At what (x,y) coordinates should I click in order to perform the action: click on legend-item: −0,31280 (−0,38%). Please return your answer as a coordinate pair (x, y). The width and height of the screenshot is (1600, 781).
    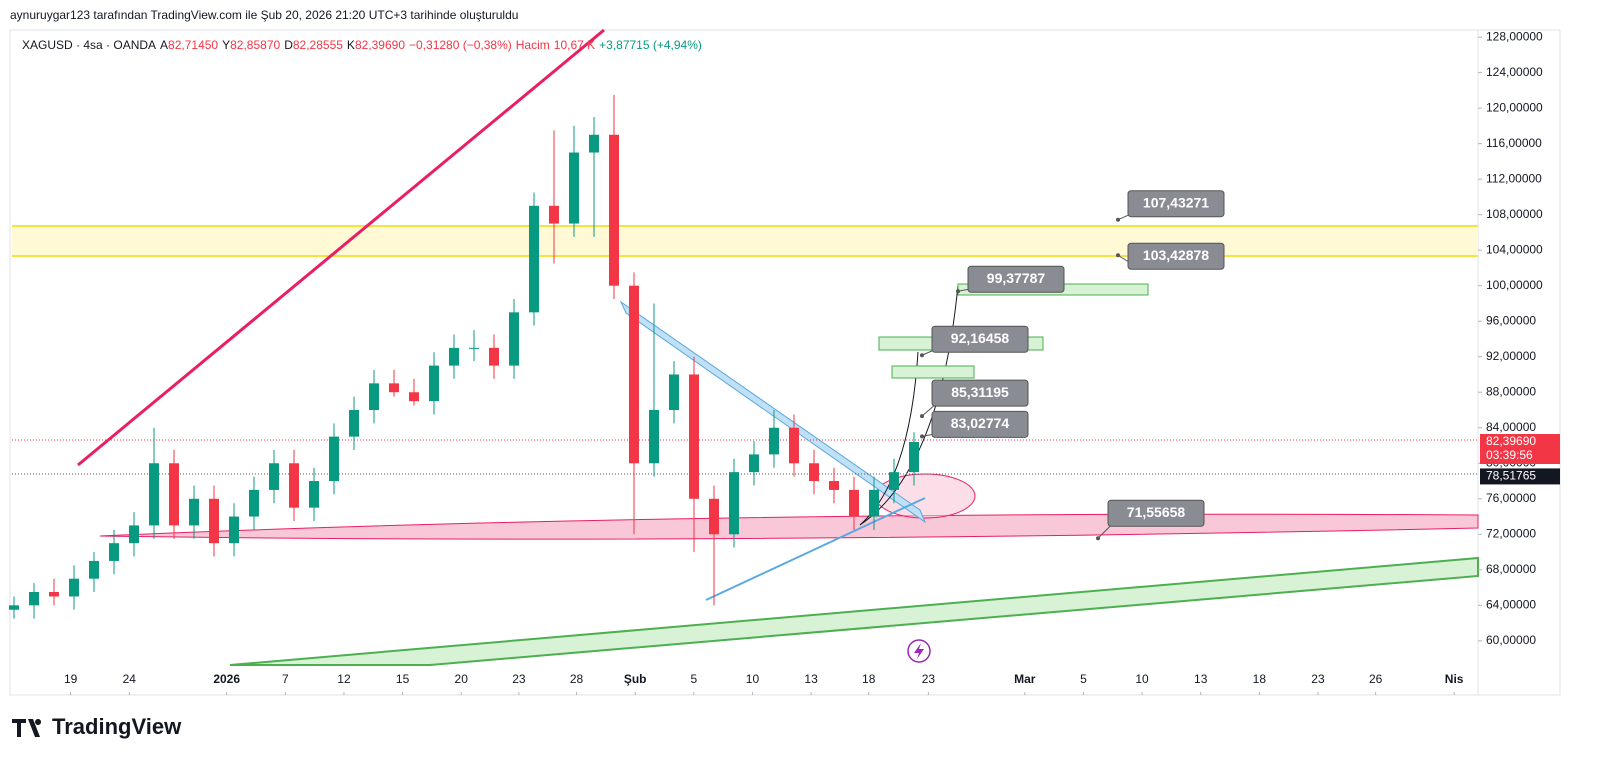
    Looking at the image, I should click on (460, 45).